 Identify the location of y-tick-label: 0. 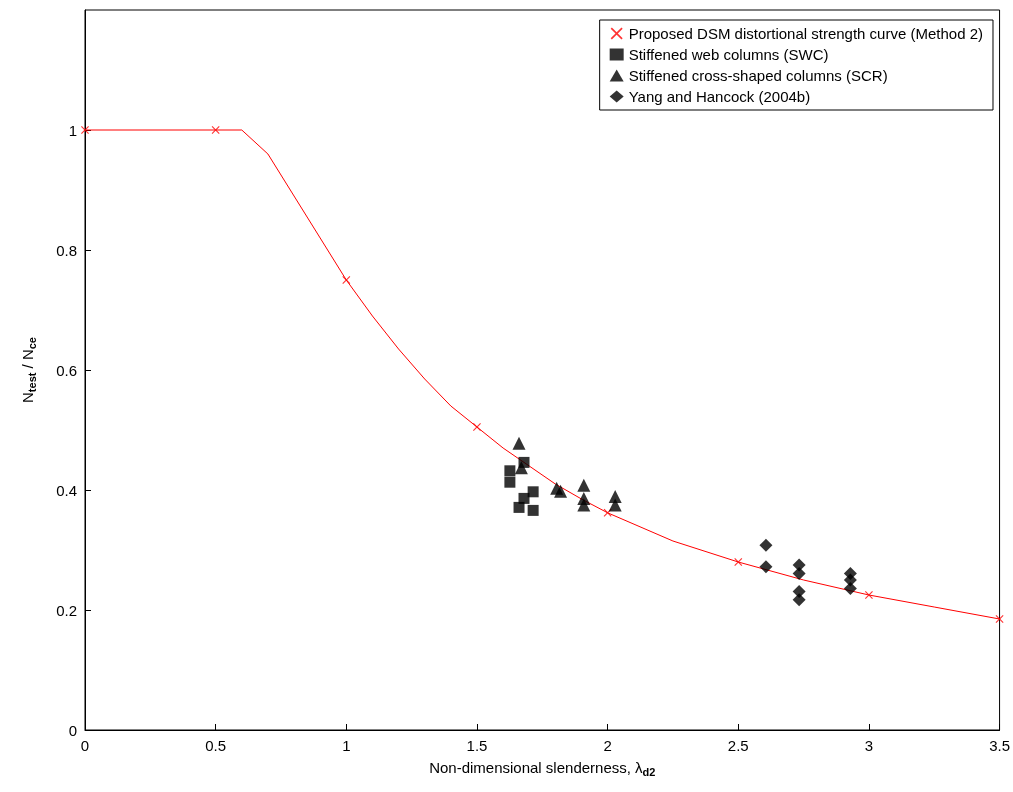
(72, 730).